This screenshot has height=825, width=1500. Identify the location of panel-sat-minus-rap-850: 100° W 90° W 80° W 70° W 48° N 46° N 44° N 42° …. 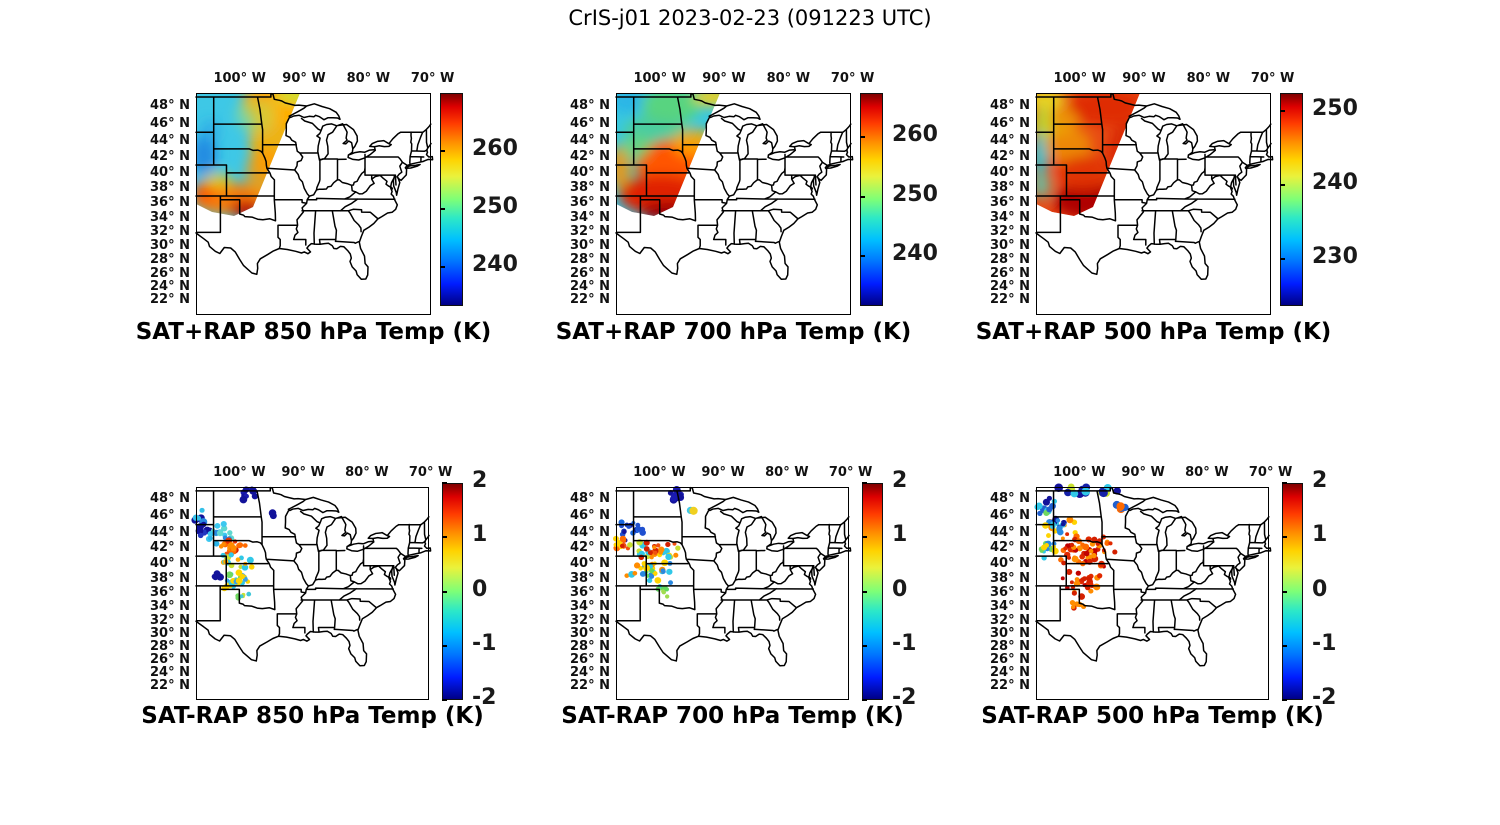
(318, 597).